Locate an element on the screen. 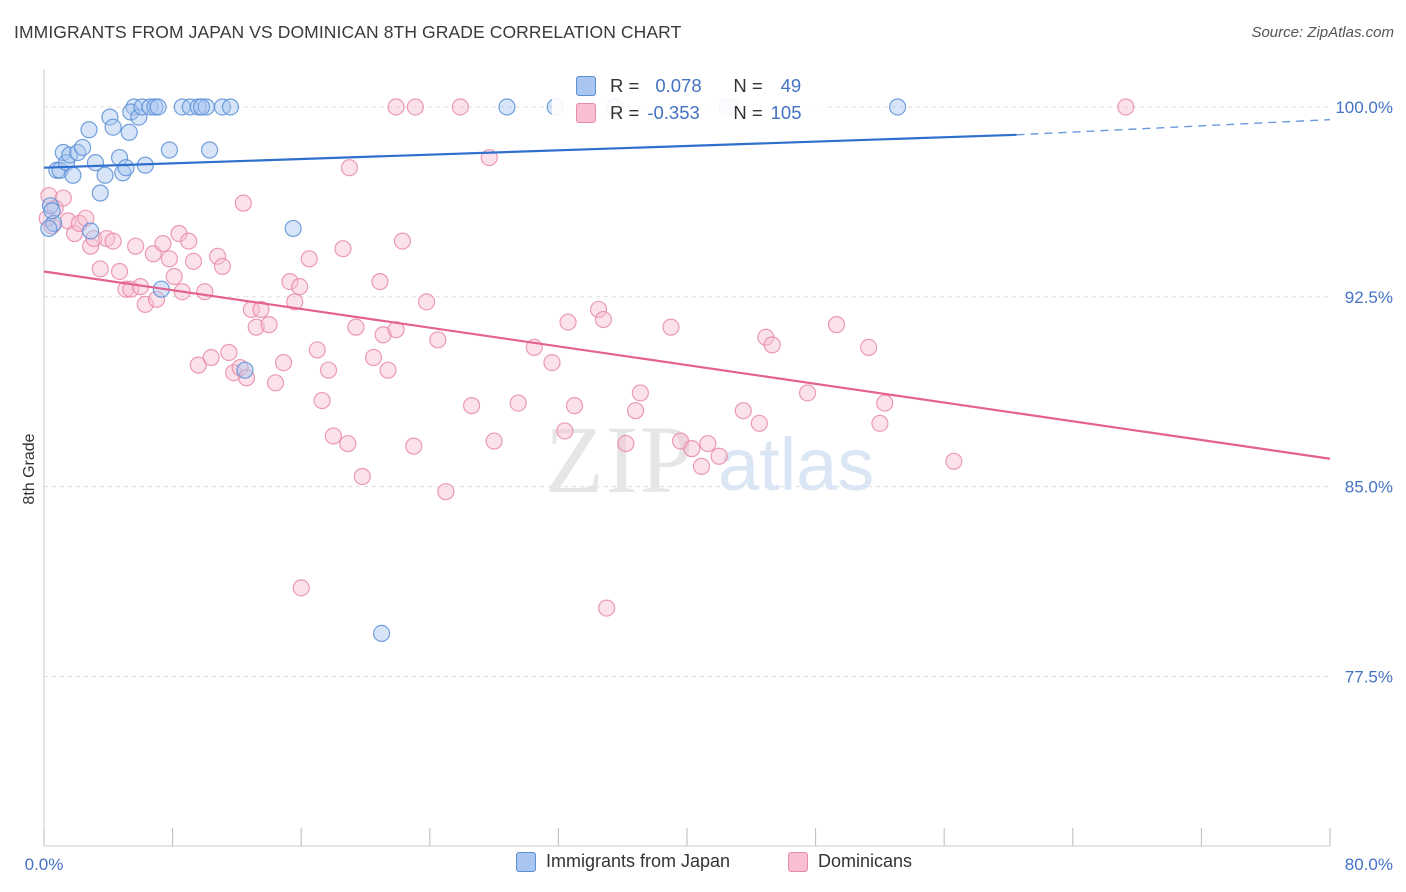  y-tick-label: 100.0% is located at coordinates (1364, 107).